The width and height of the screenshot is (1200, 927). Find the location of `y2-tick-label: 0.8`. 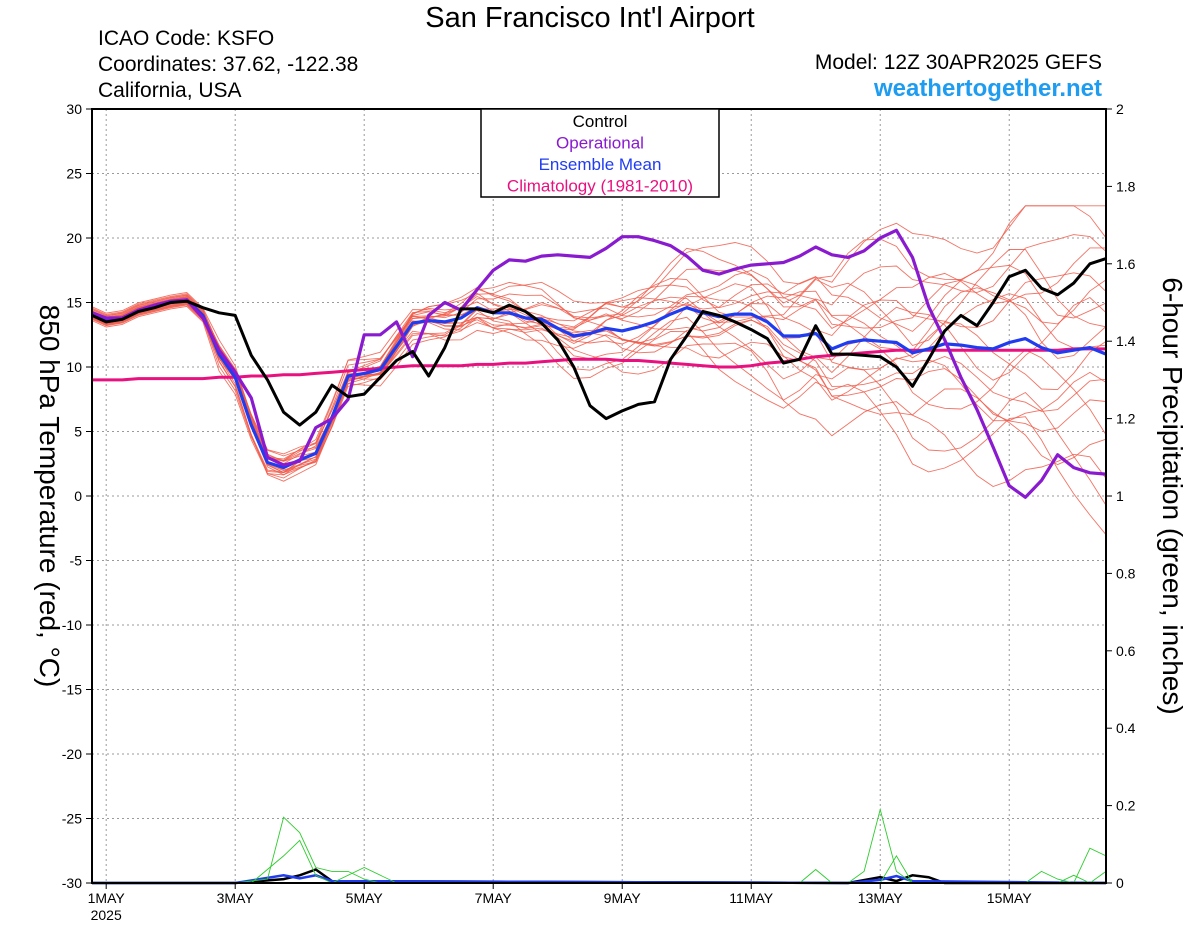

y2-tick-label: 0.8 is located at coordinates (1126, 573).